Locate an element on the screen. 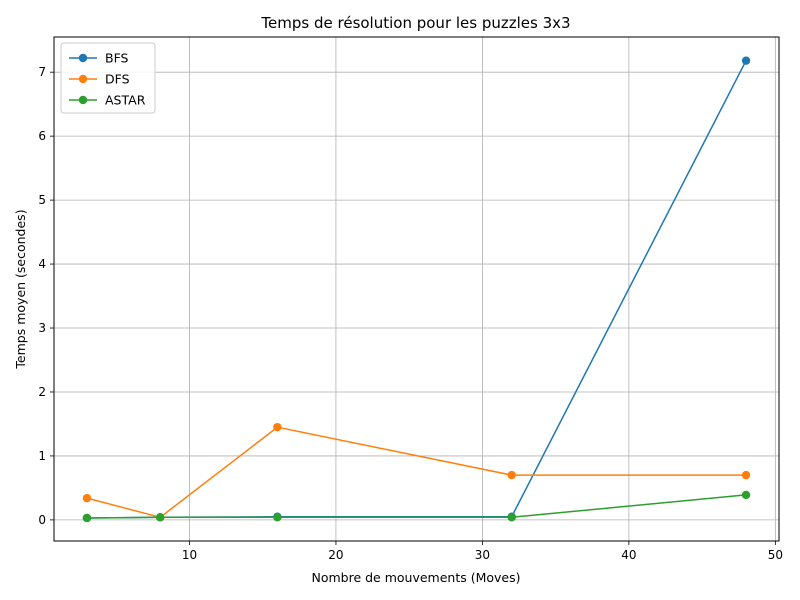  legend-label-dfs: DFS is located at coordinates (117, 79).